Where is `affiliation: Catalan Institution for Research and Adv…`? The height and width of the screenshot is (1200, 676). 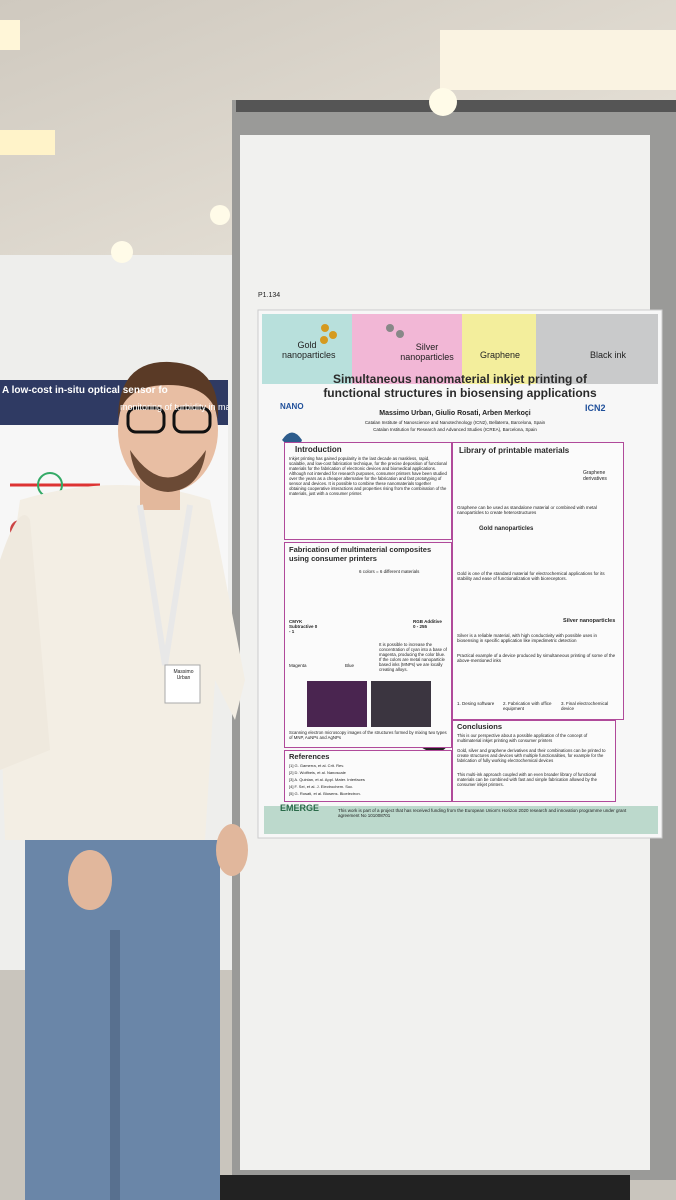 affiliation: Catalan Institution for Research and Adv… is located at coordinates (455, 429).